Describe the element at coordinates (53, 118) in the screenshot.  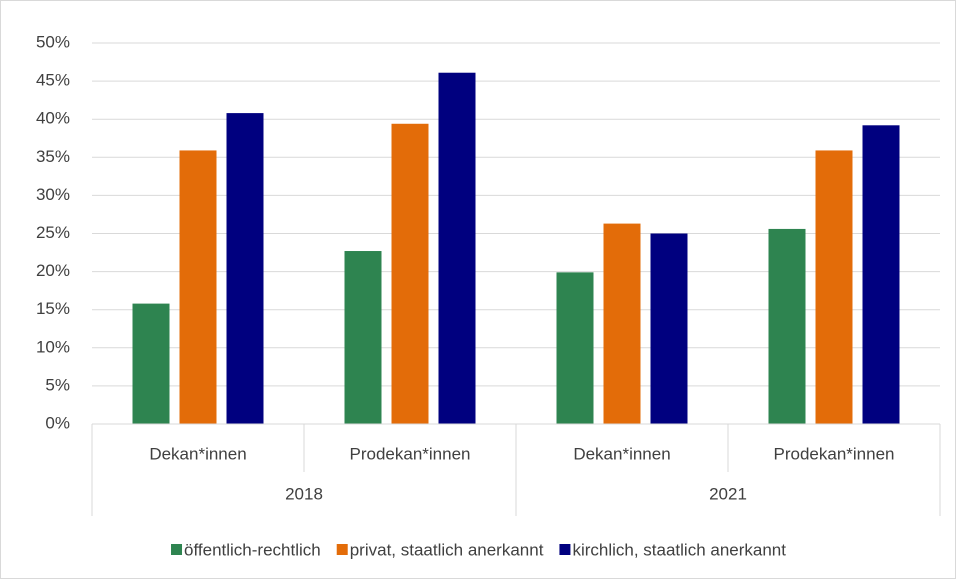
I see `y-tick-label: 40%` at that location.